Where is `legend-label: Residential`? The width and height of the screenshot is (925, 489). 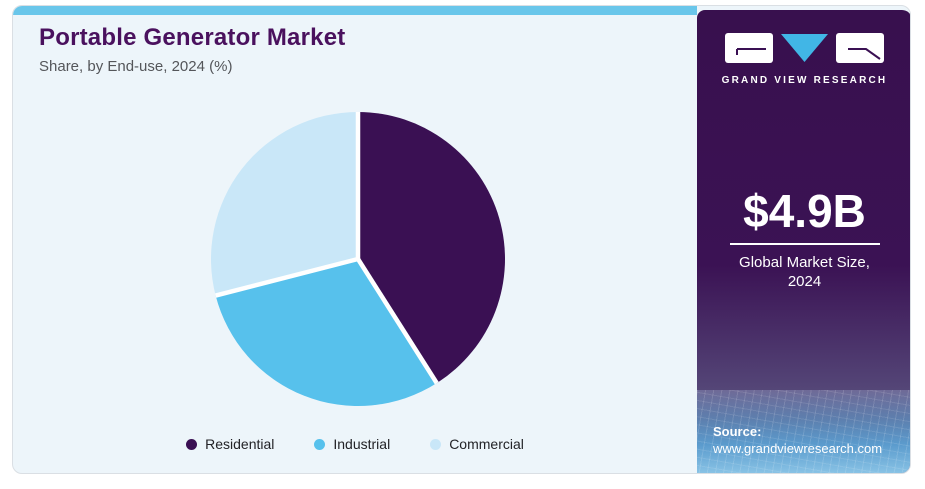
legend-label: Residential is located at coordinates (240, 444).